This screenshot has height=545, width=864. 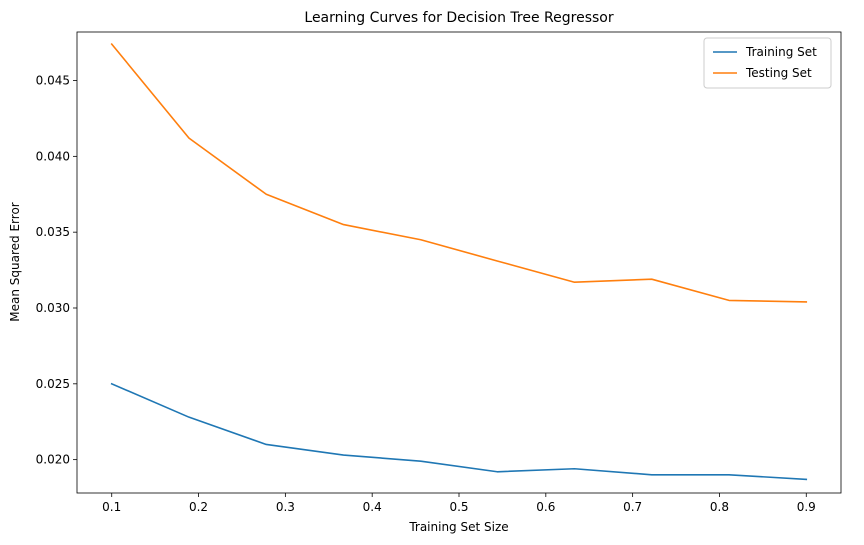 I want to click on y-tick-label: 0.040, so click(x=53, y=156).